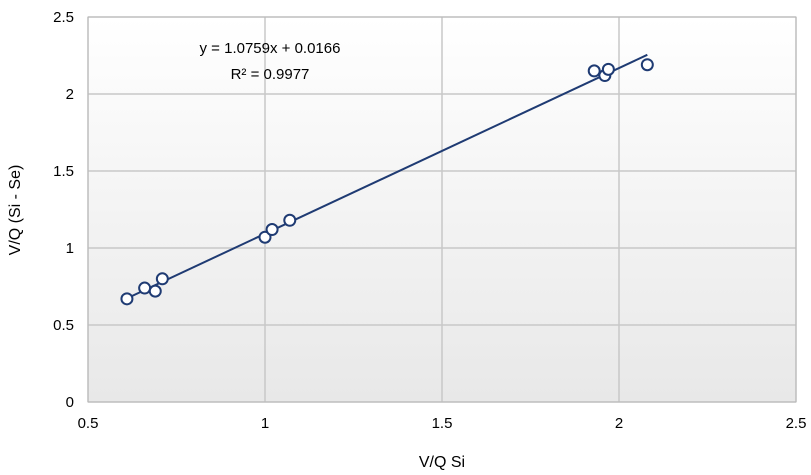 The width and height of the screenshot is (811, 475). What do you see at coordinates (270, 74) in the screenshot?
I see `r-squared-label: R² = 0.9977` at bounding box center [270, 74].